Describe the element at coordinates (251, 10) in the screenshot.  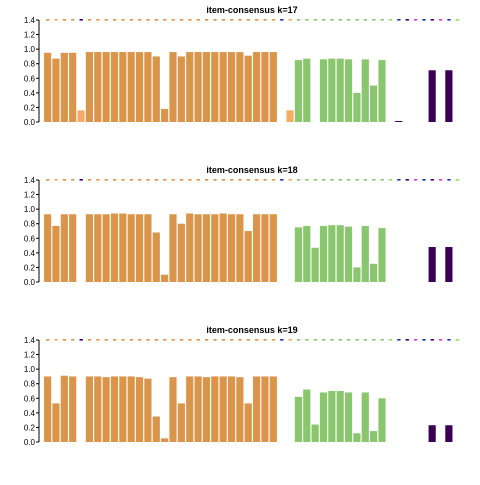
I see `chart-title-k17: item-consensus k=17` at that location.